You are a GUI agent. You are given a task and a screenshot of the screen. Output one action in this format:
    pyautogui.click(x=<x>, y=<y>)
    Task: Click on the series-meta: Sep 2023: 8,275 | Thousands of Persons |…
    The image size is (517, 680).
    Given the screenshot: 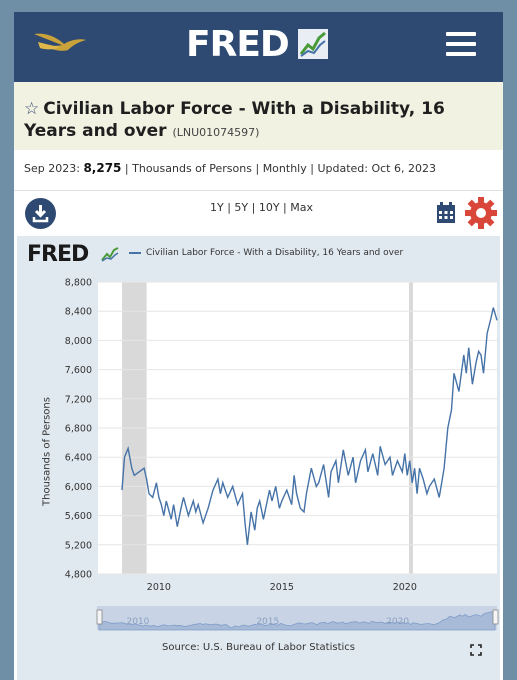 What is the action you would take?
    pyautogui.click(x=230, y=168)
    